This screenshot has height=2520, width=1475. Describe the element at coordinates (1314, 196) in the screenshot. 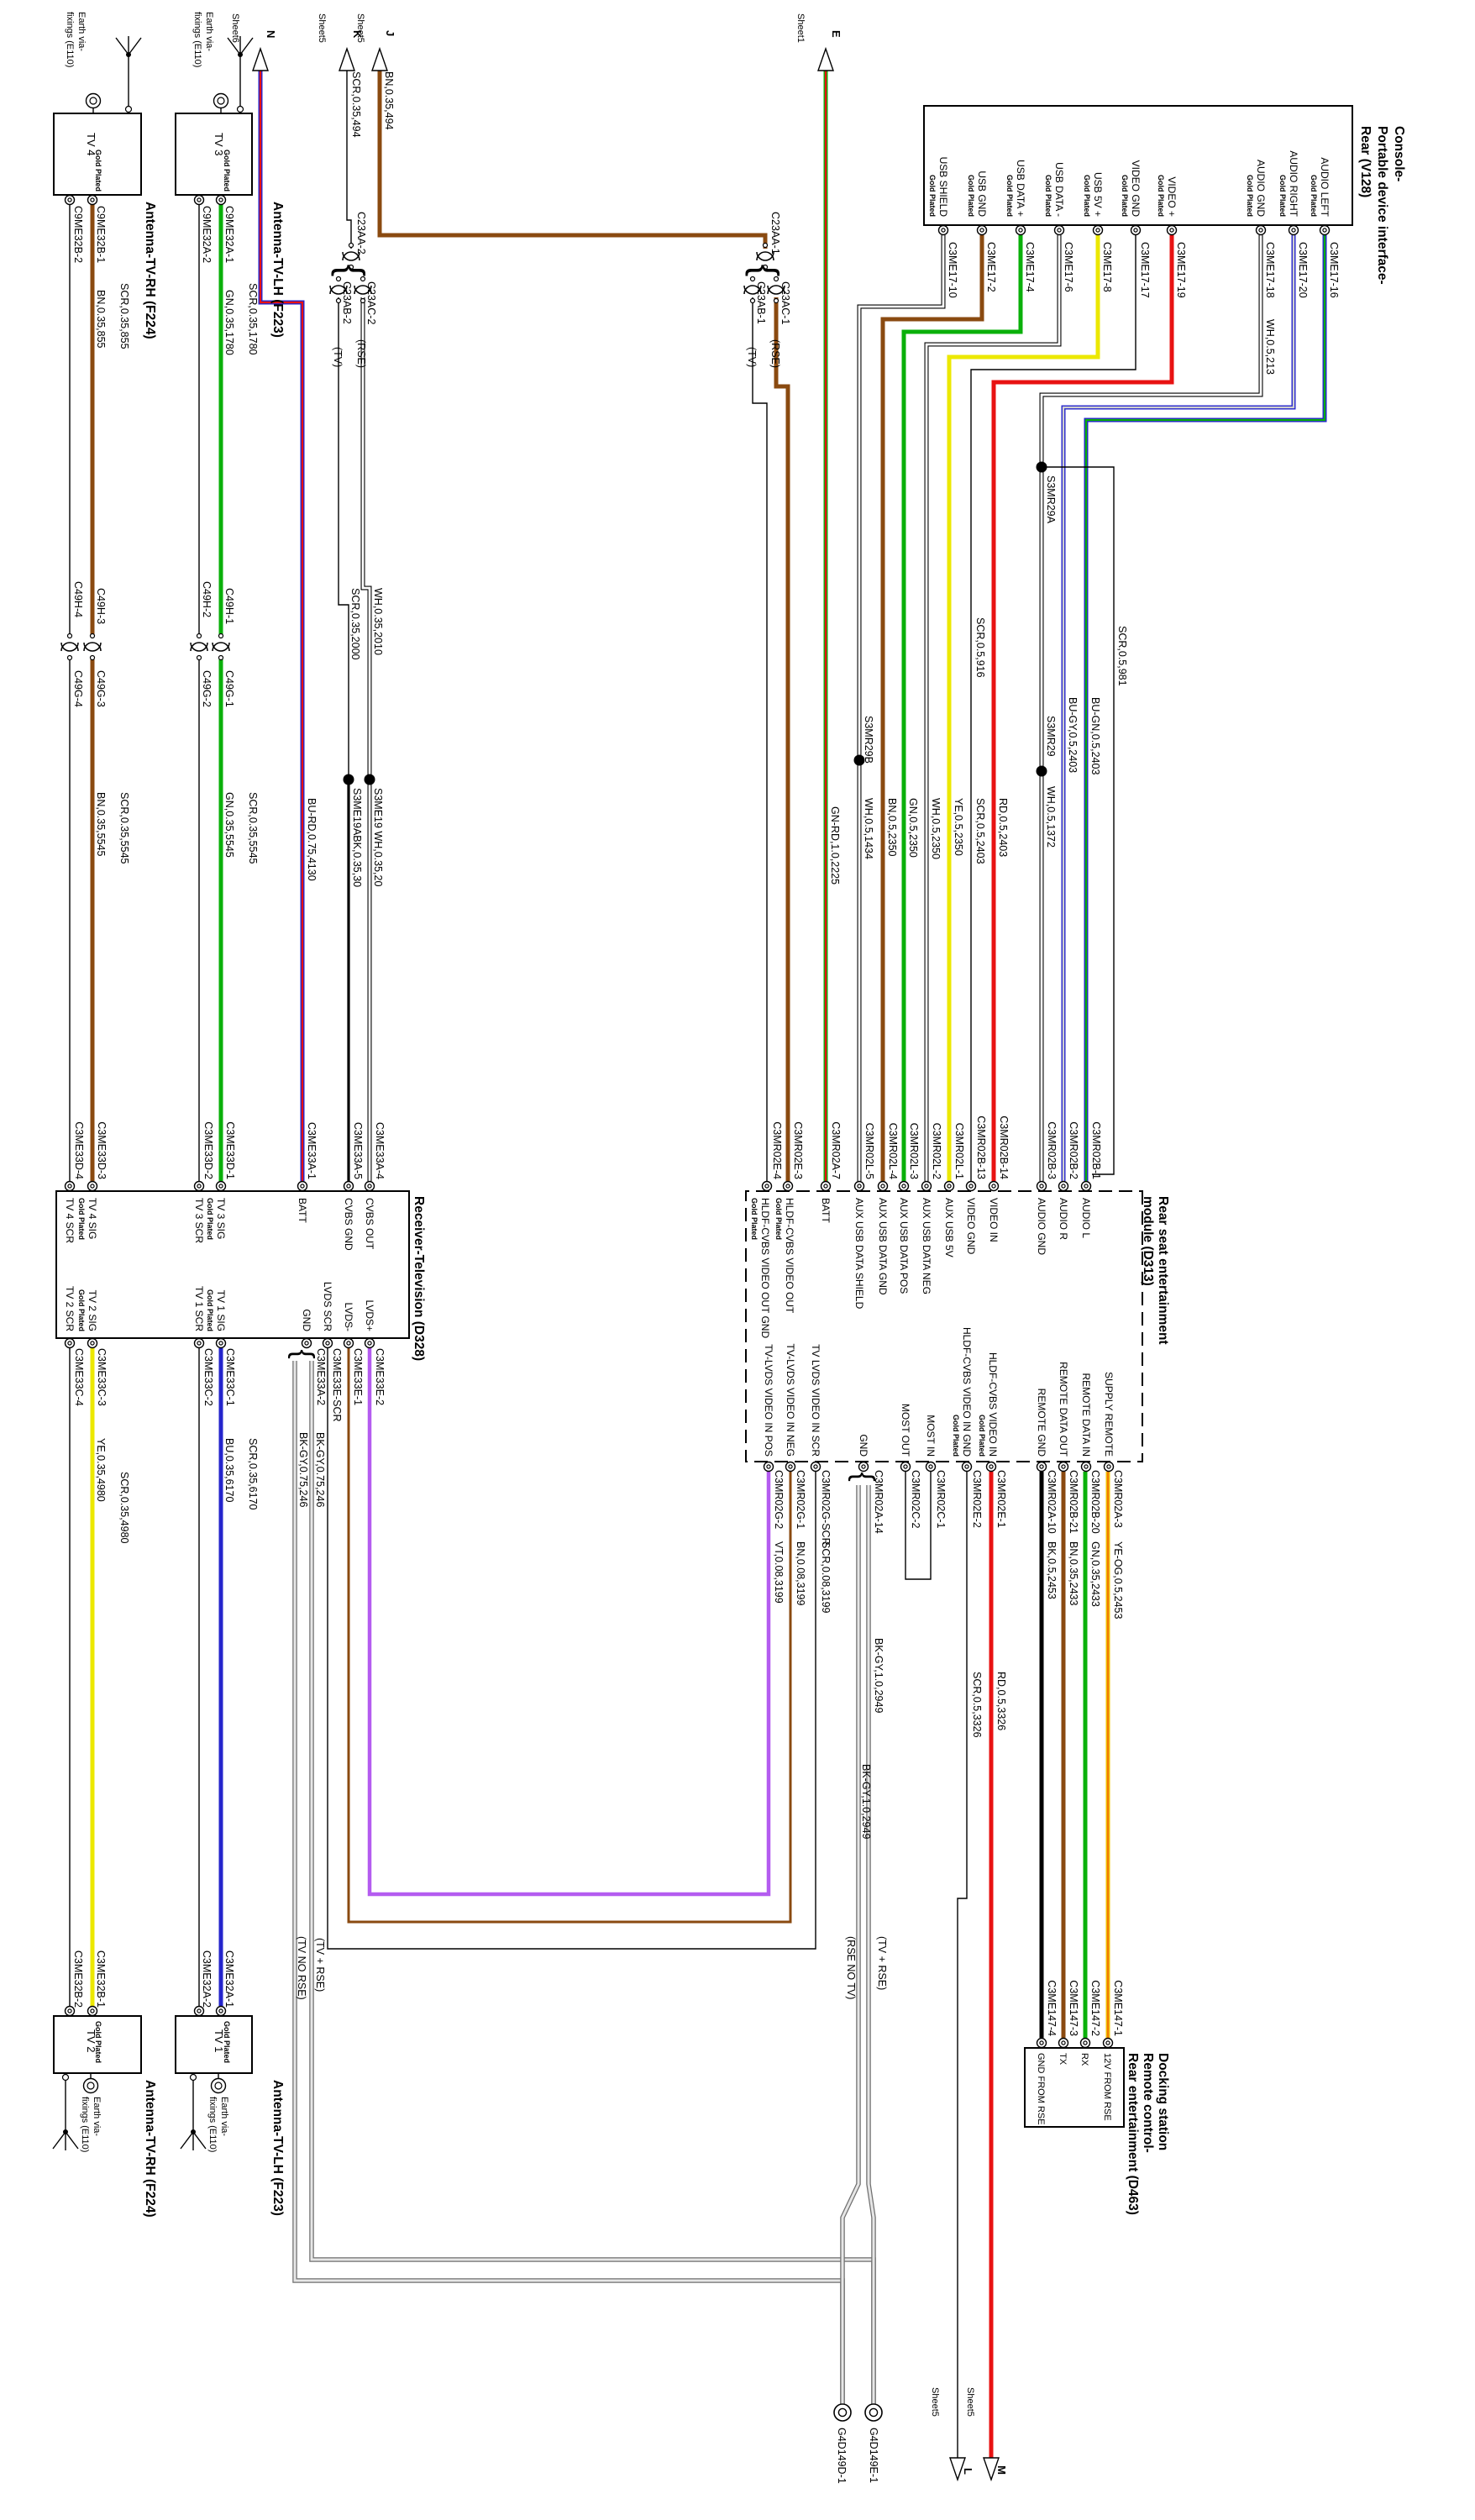

I see `label-14: Gold Plated` at that location.